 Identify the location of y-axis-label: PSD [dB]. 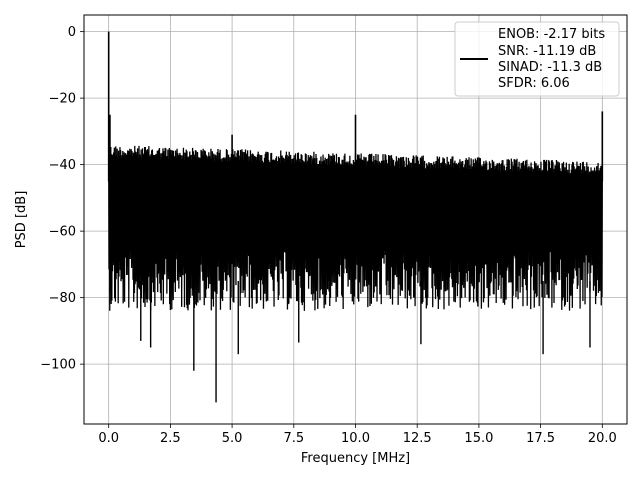
(21, 220).